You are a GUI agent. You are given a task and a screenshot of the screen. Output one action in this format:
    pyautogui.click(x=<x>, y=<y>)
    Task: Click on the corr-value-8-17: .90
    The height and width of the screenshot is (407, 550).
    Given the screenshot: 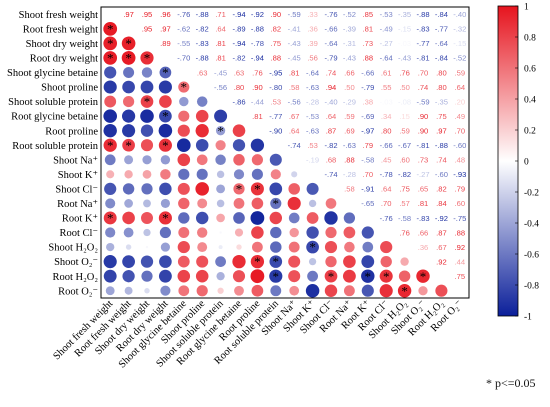 What is the action you would take?
    pyautogui.click(x=423, y=130)
    